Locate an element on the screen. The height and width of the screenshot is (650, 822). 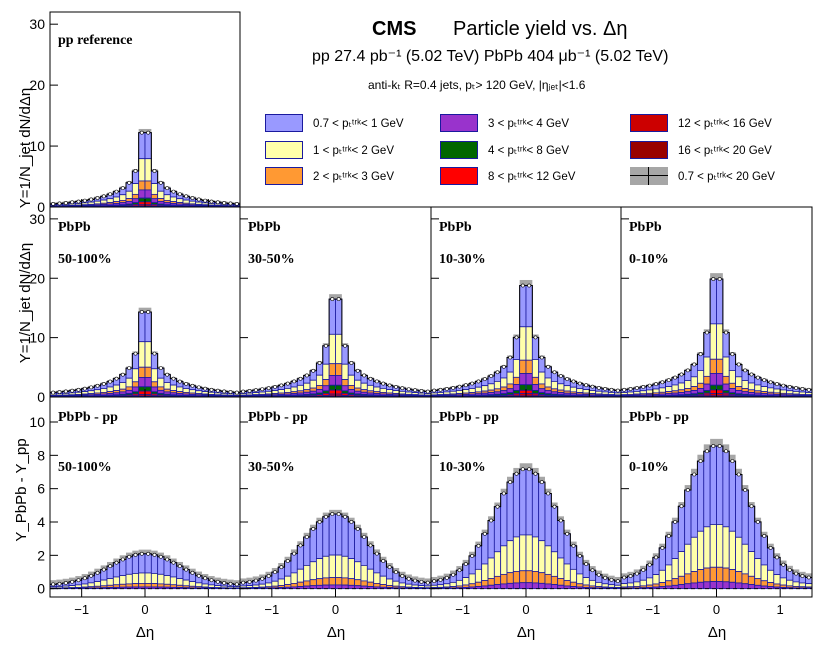
legend-swatch is located at coordinates (459, 123).